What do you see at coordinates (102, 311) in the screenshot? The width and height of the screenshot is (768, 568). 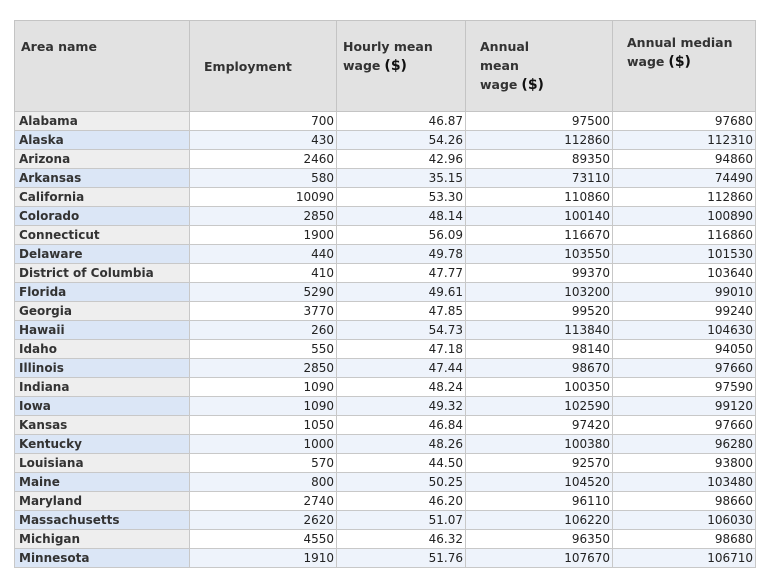 I see `area-name-cell: Georgia` at bounding box center [102, 311].